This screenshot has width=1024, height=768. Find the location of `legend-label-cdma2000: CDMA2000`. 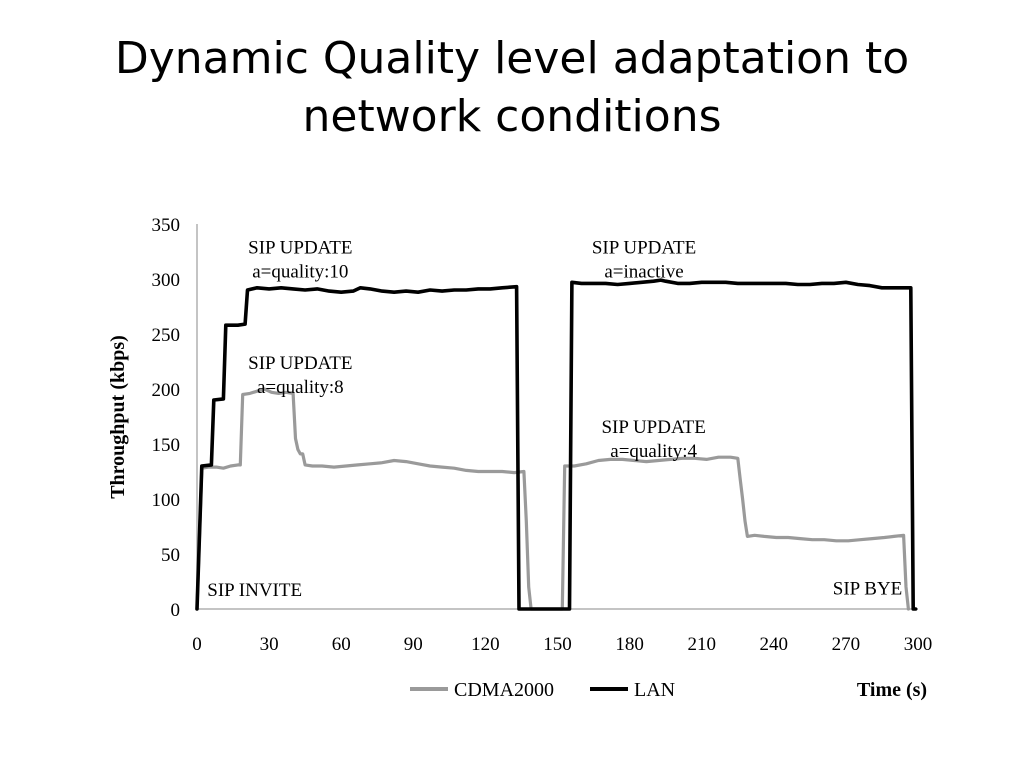

legend-label-cdma2000: CDMA2000 is located at coordinates (504, 690).